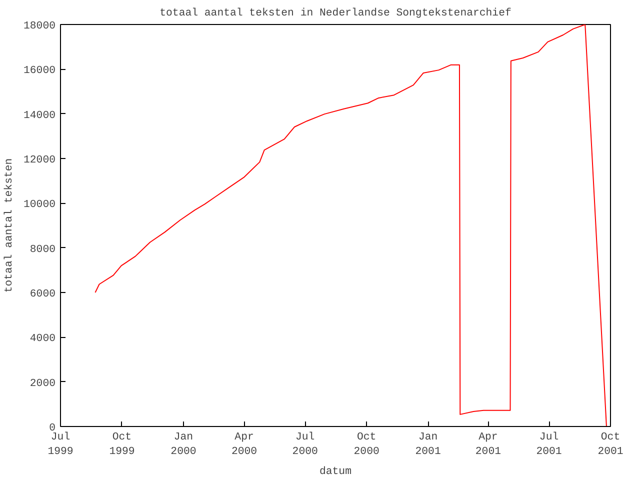 This screenshot has width=640, height=480. What do you see at coordinates (40, 160) in the screenshot?
I see `y-tick-label: 12000` at bounding box center [40, 160].